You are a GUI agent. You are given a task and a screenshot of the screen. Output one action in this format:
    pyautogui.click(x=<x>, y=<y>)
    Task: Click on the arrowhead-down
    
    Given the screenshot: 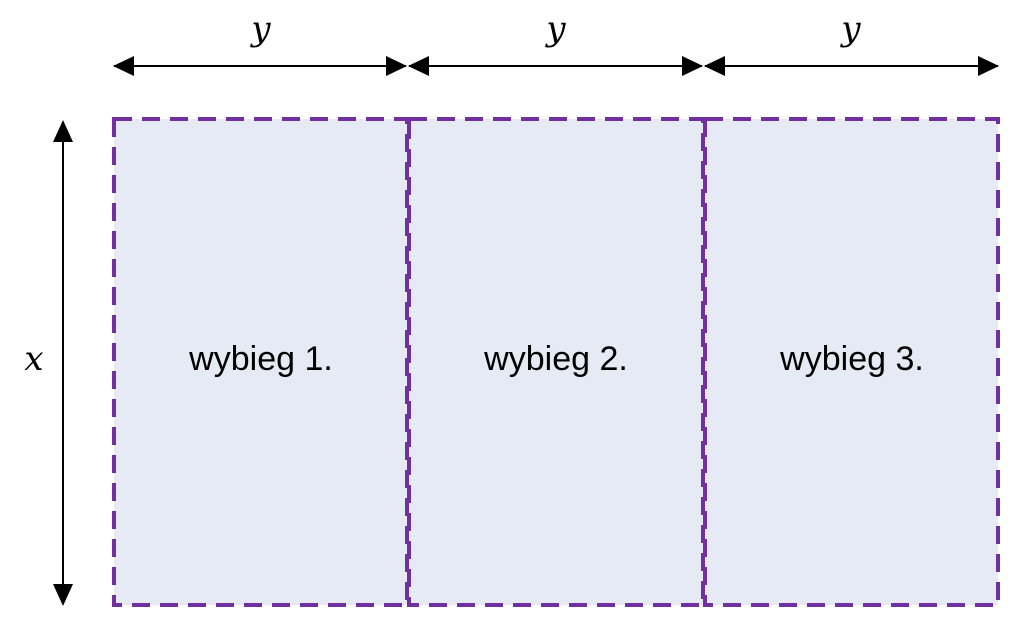 What is the action you would take?
    pyautogui.click(x=63, y=595)
    